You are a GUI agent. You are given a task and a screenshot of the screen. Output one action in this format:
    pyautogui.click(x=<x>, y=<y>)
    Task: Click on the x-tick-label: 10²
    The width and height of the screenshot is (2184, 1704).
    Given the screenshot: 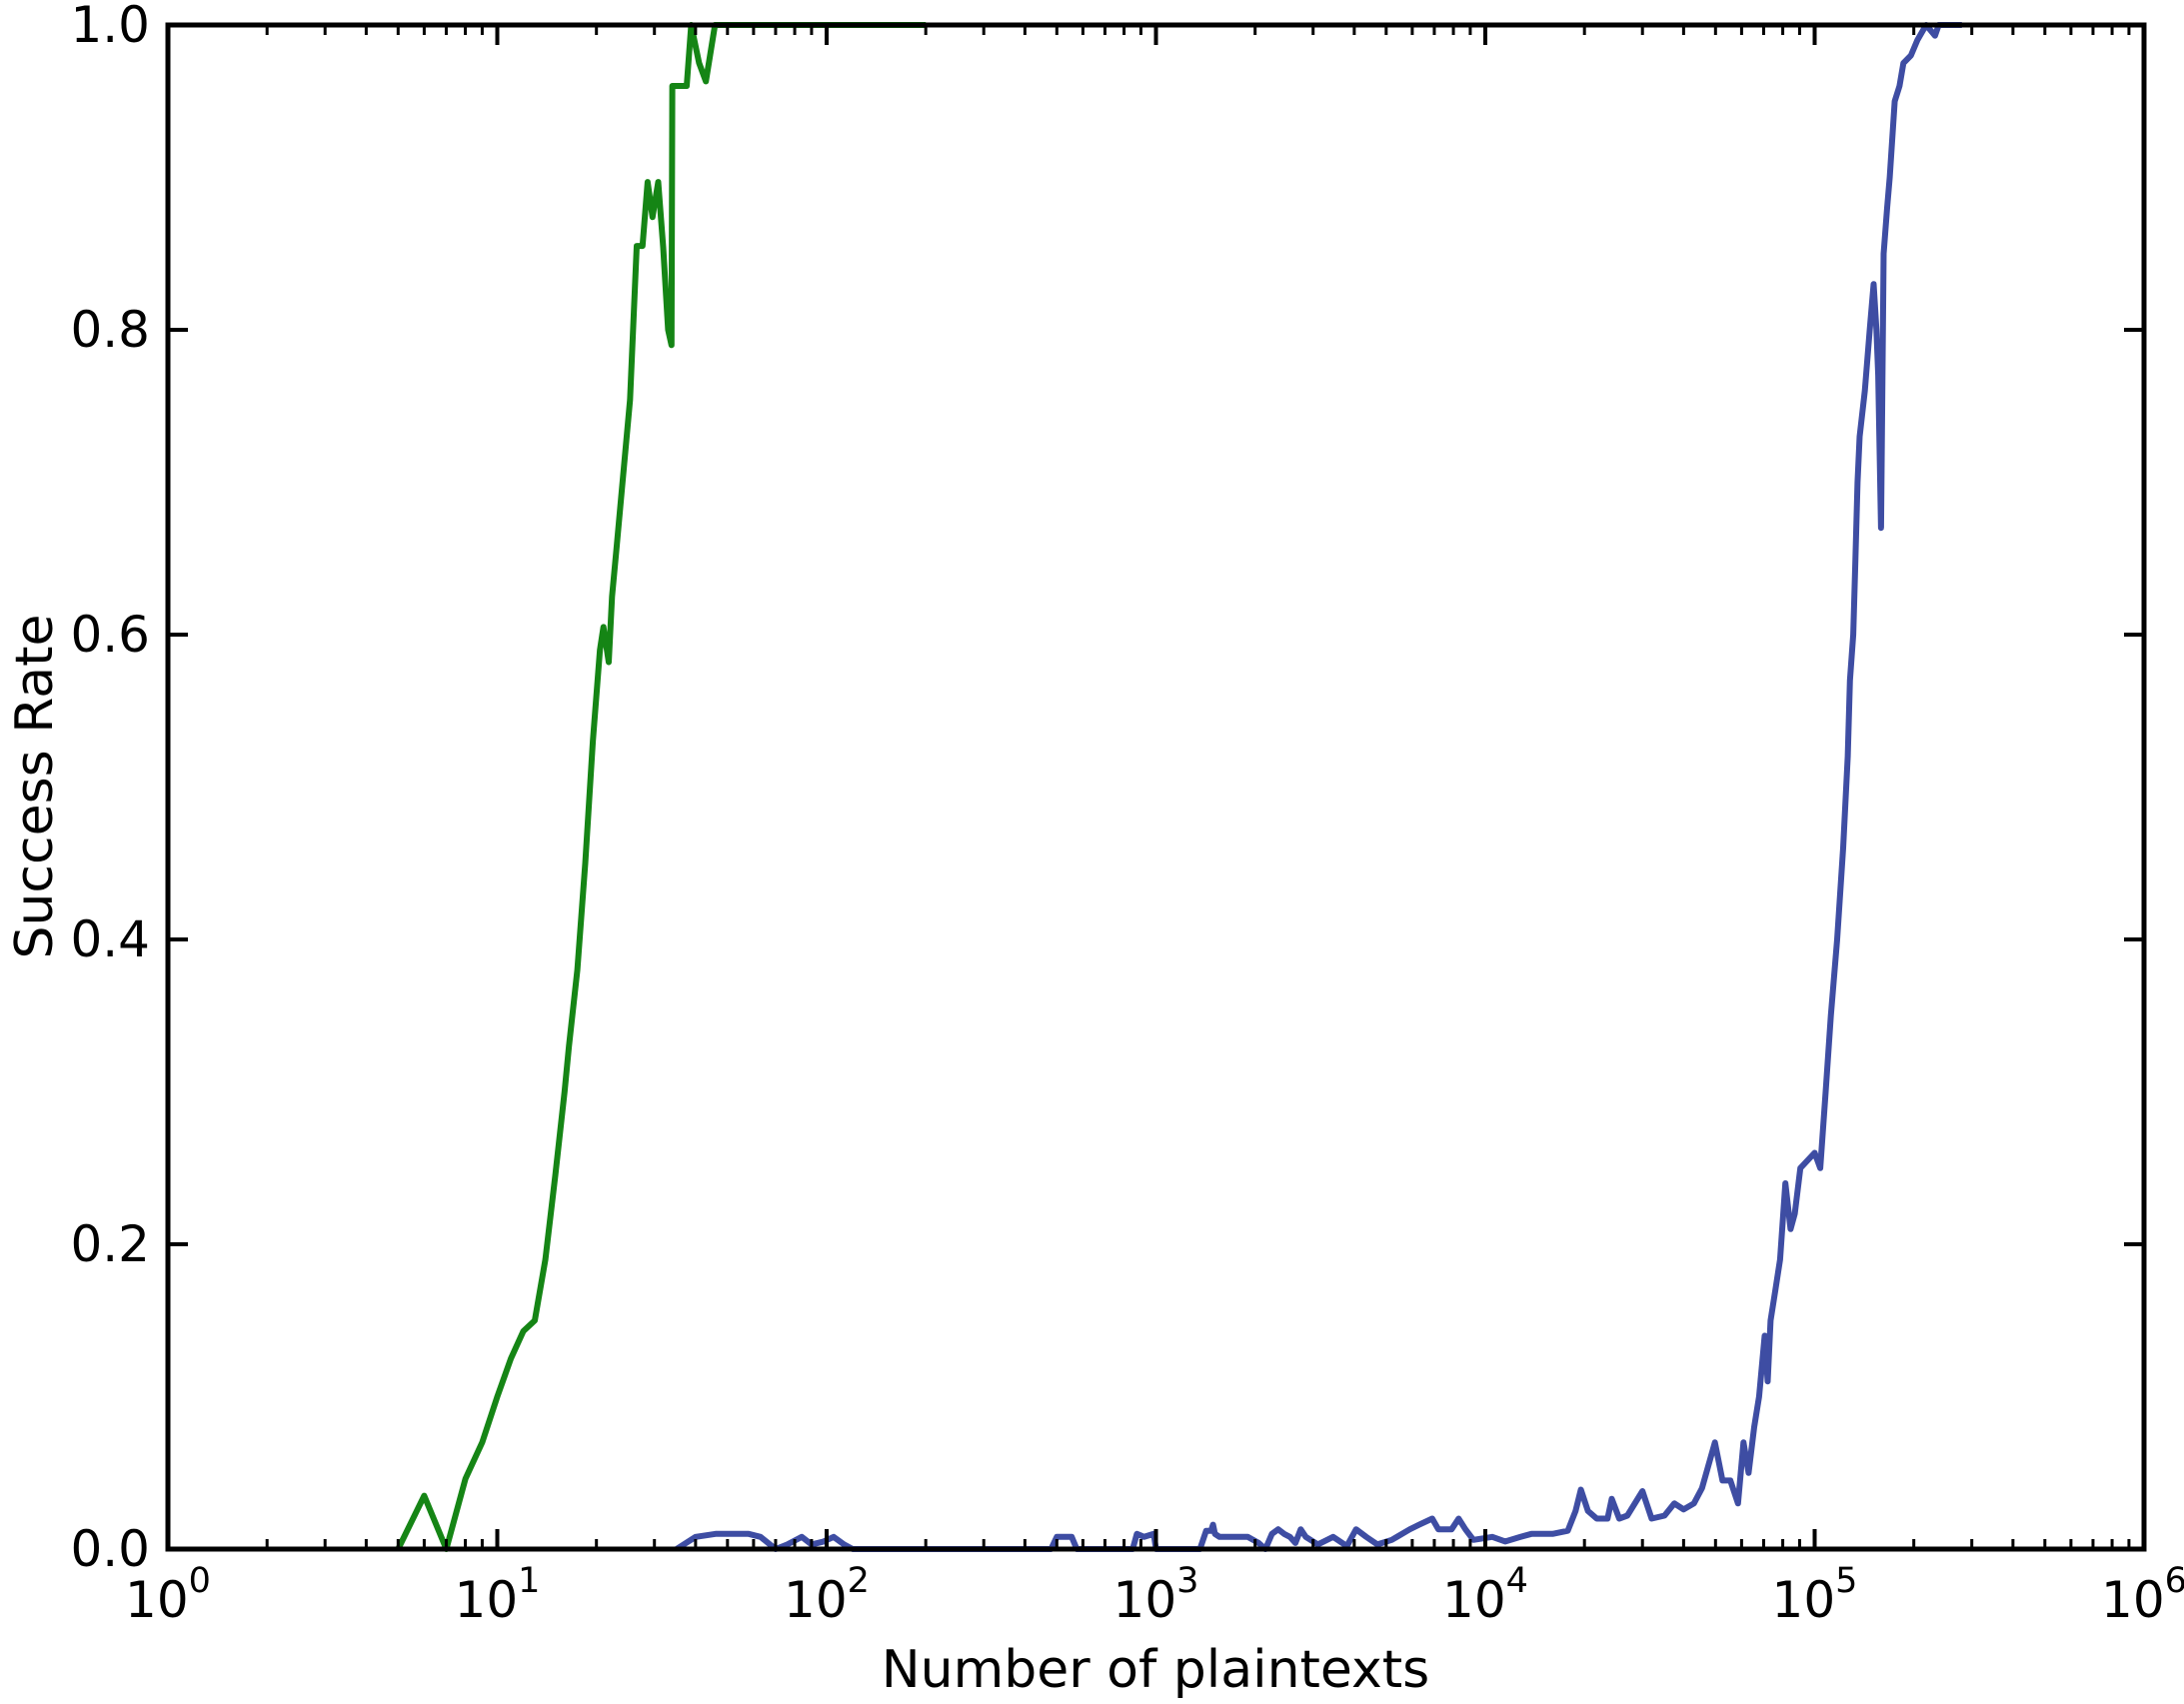 What is the action you would take?
    pyautogui.click(x=827, y=1595)
    